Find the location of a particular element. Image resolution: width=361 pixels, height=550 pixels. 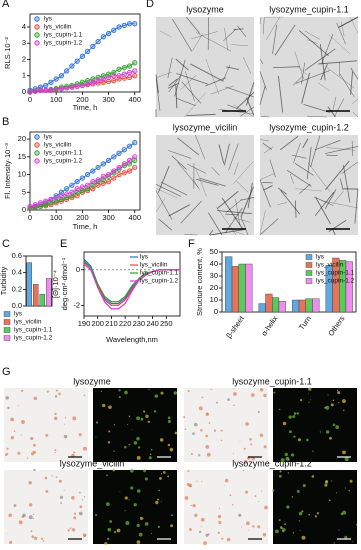

y-tick-label: 0.2 is located at coordinates (17, 288).